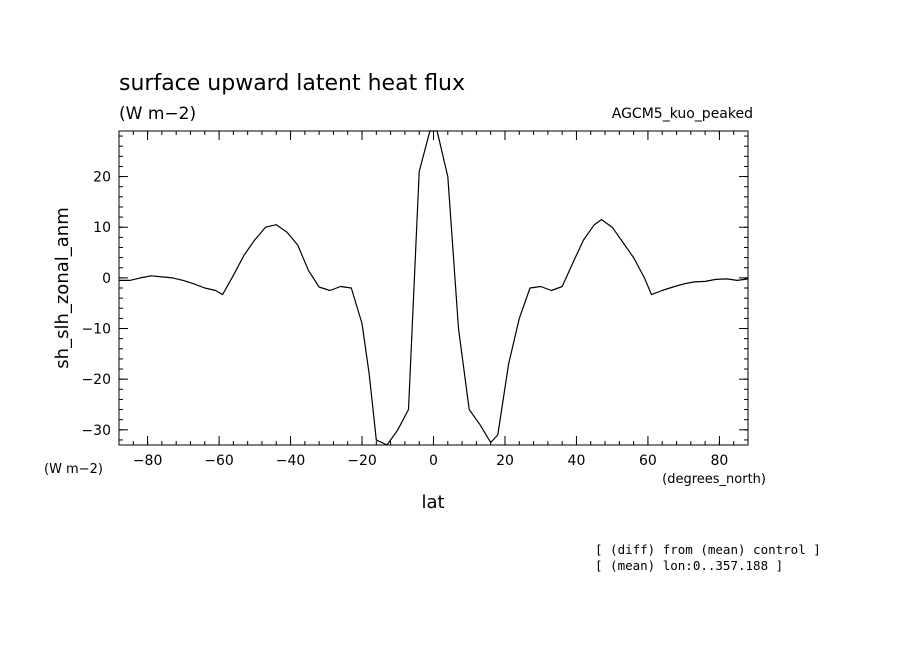 Image resolution: width=904 pixels, height=654 pixels. I want to click on y-axis-units: (W m−2), so click(73, 469).